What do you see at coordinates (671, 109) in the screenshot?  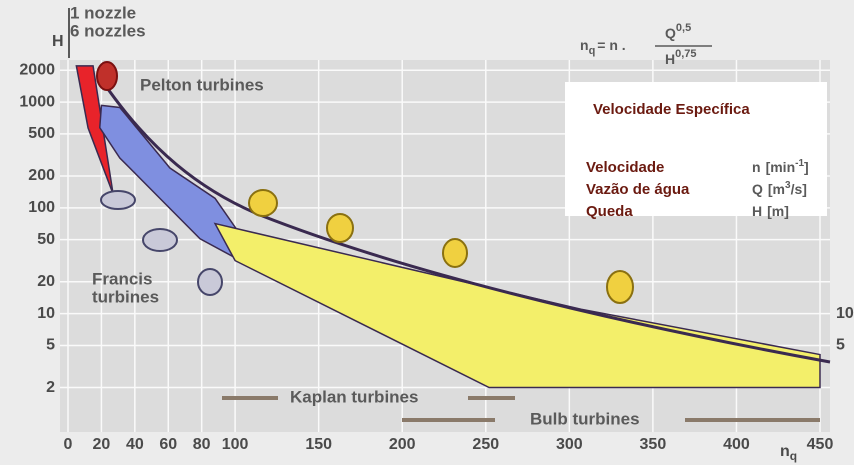 I see `info-title: Velocidade Específica` at bounding box center [671, 109].